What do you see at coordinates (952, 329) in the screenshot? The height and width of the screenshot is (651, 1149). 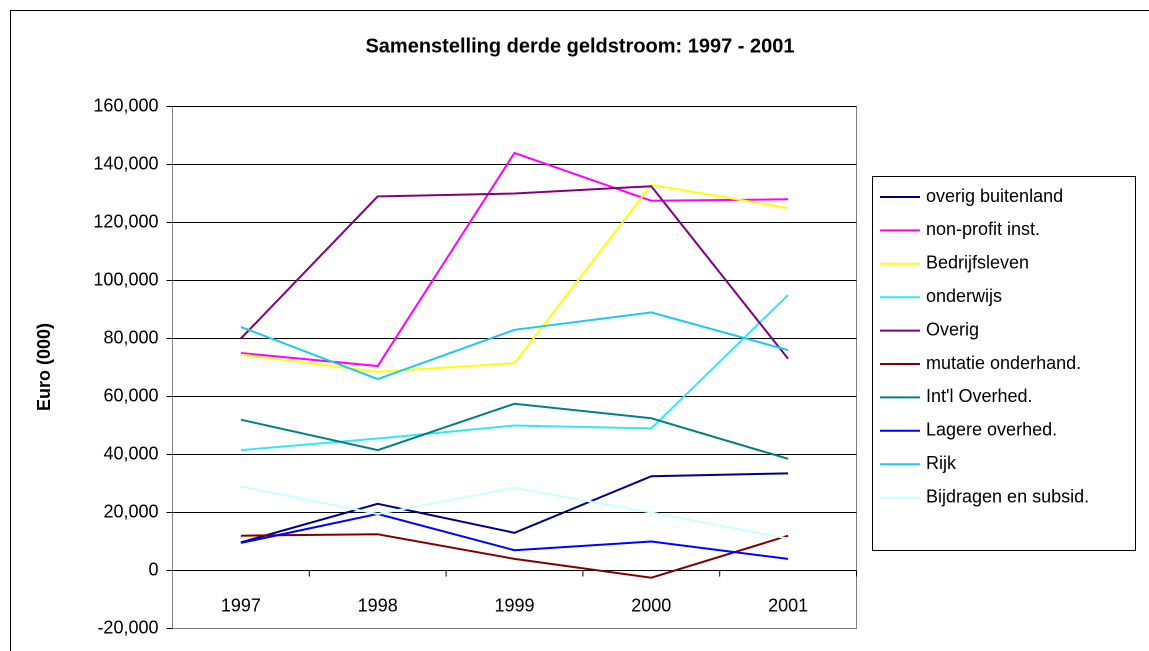 I see `legend-label: Overig` at bounding box center [952, 329].